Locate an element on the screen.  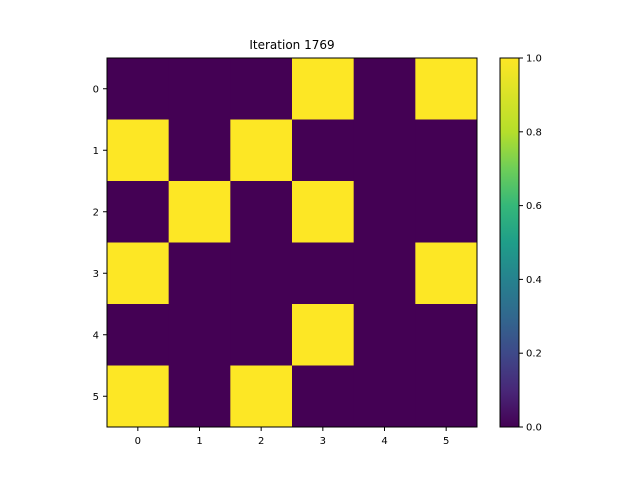
colorbar-frame is located at coordinates (509, 242).